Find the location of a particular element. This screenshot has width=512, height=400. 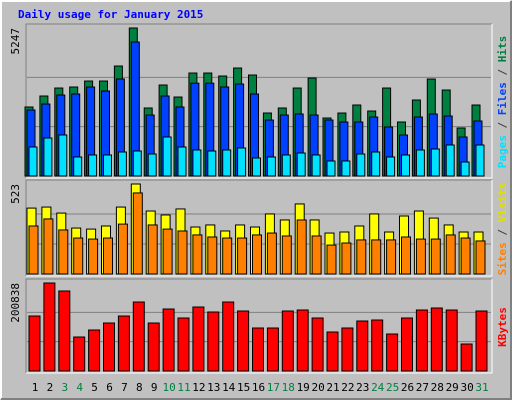

x-tick-label: 24 is located at coordinates (378, 387).